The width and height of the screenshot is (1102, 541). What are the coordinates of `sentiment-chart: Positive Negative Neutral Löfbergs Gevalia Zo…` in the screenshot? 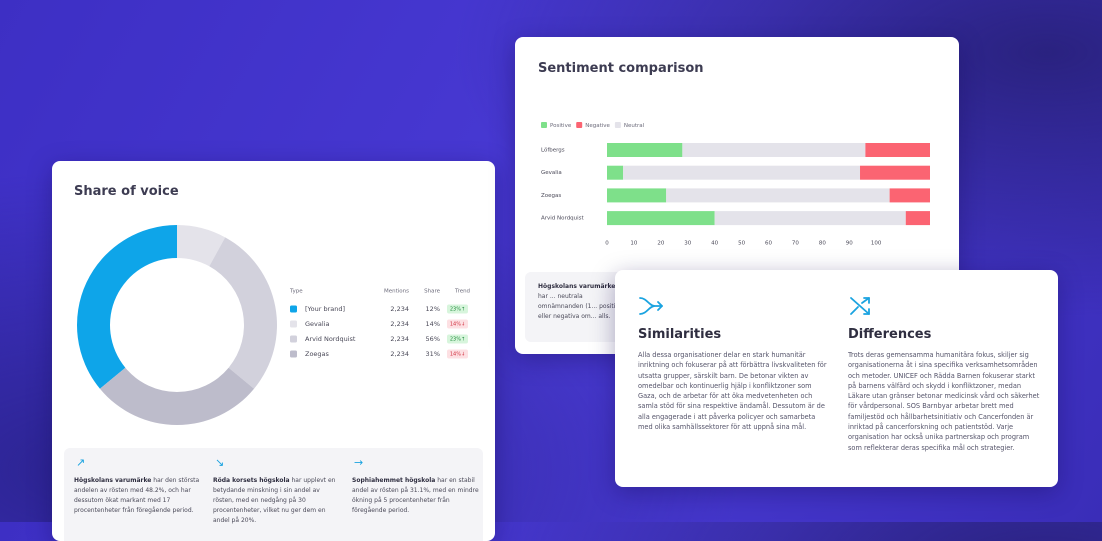 It's located at (735, 184).